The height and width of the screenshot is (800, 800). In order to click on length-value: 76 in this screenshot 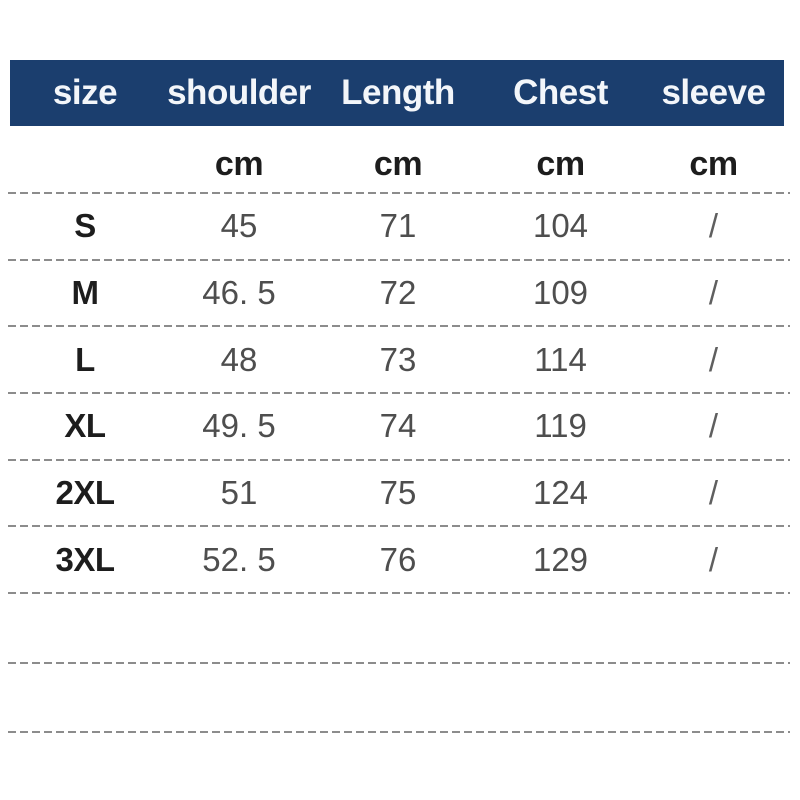, I will do `click(398, 559)`.